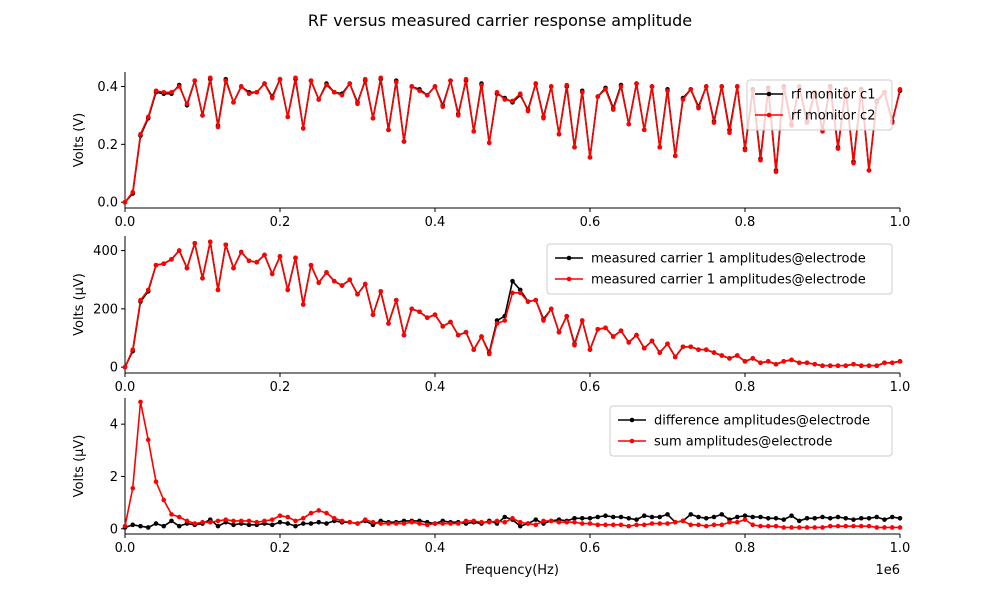 This screenshot has width=1000, height=600. I want to click on y-tick-label: 0.0, so click(107, 203).